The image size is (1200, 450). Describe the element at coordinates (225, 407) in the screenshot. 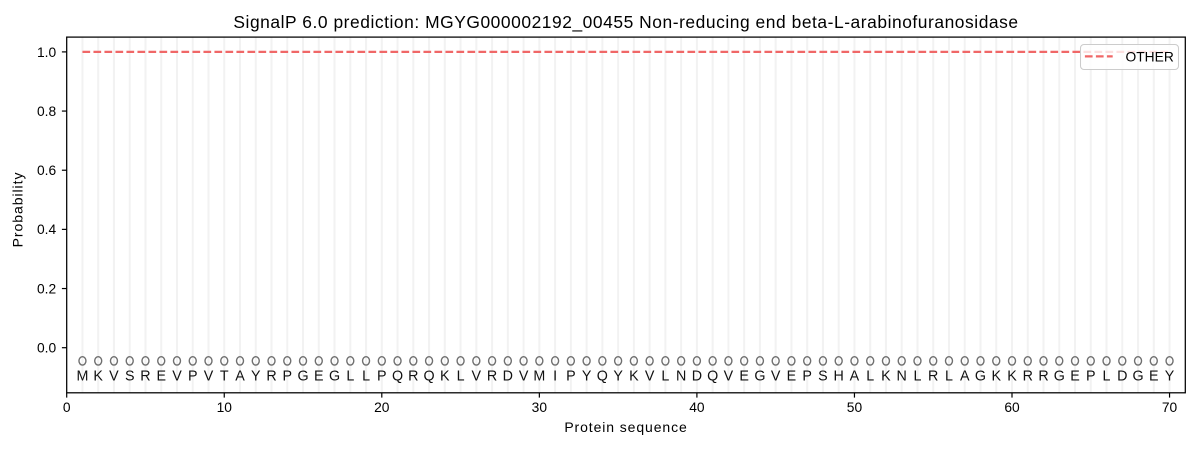

I see `svg-text: 10` at that location.